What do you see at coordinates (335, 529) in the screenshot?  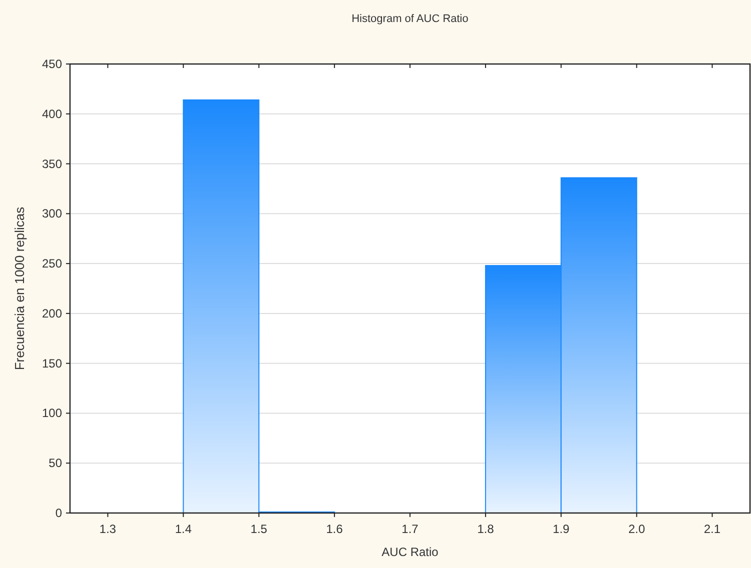 I see `x-tick-label: 1.6` at bounding box center [335, 529].